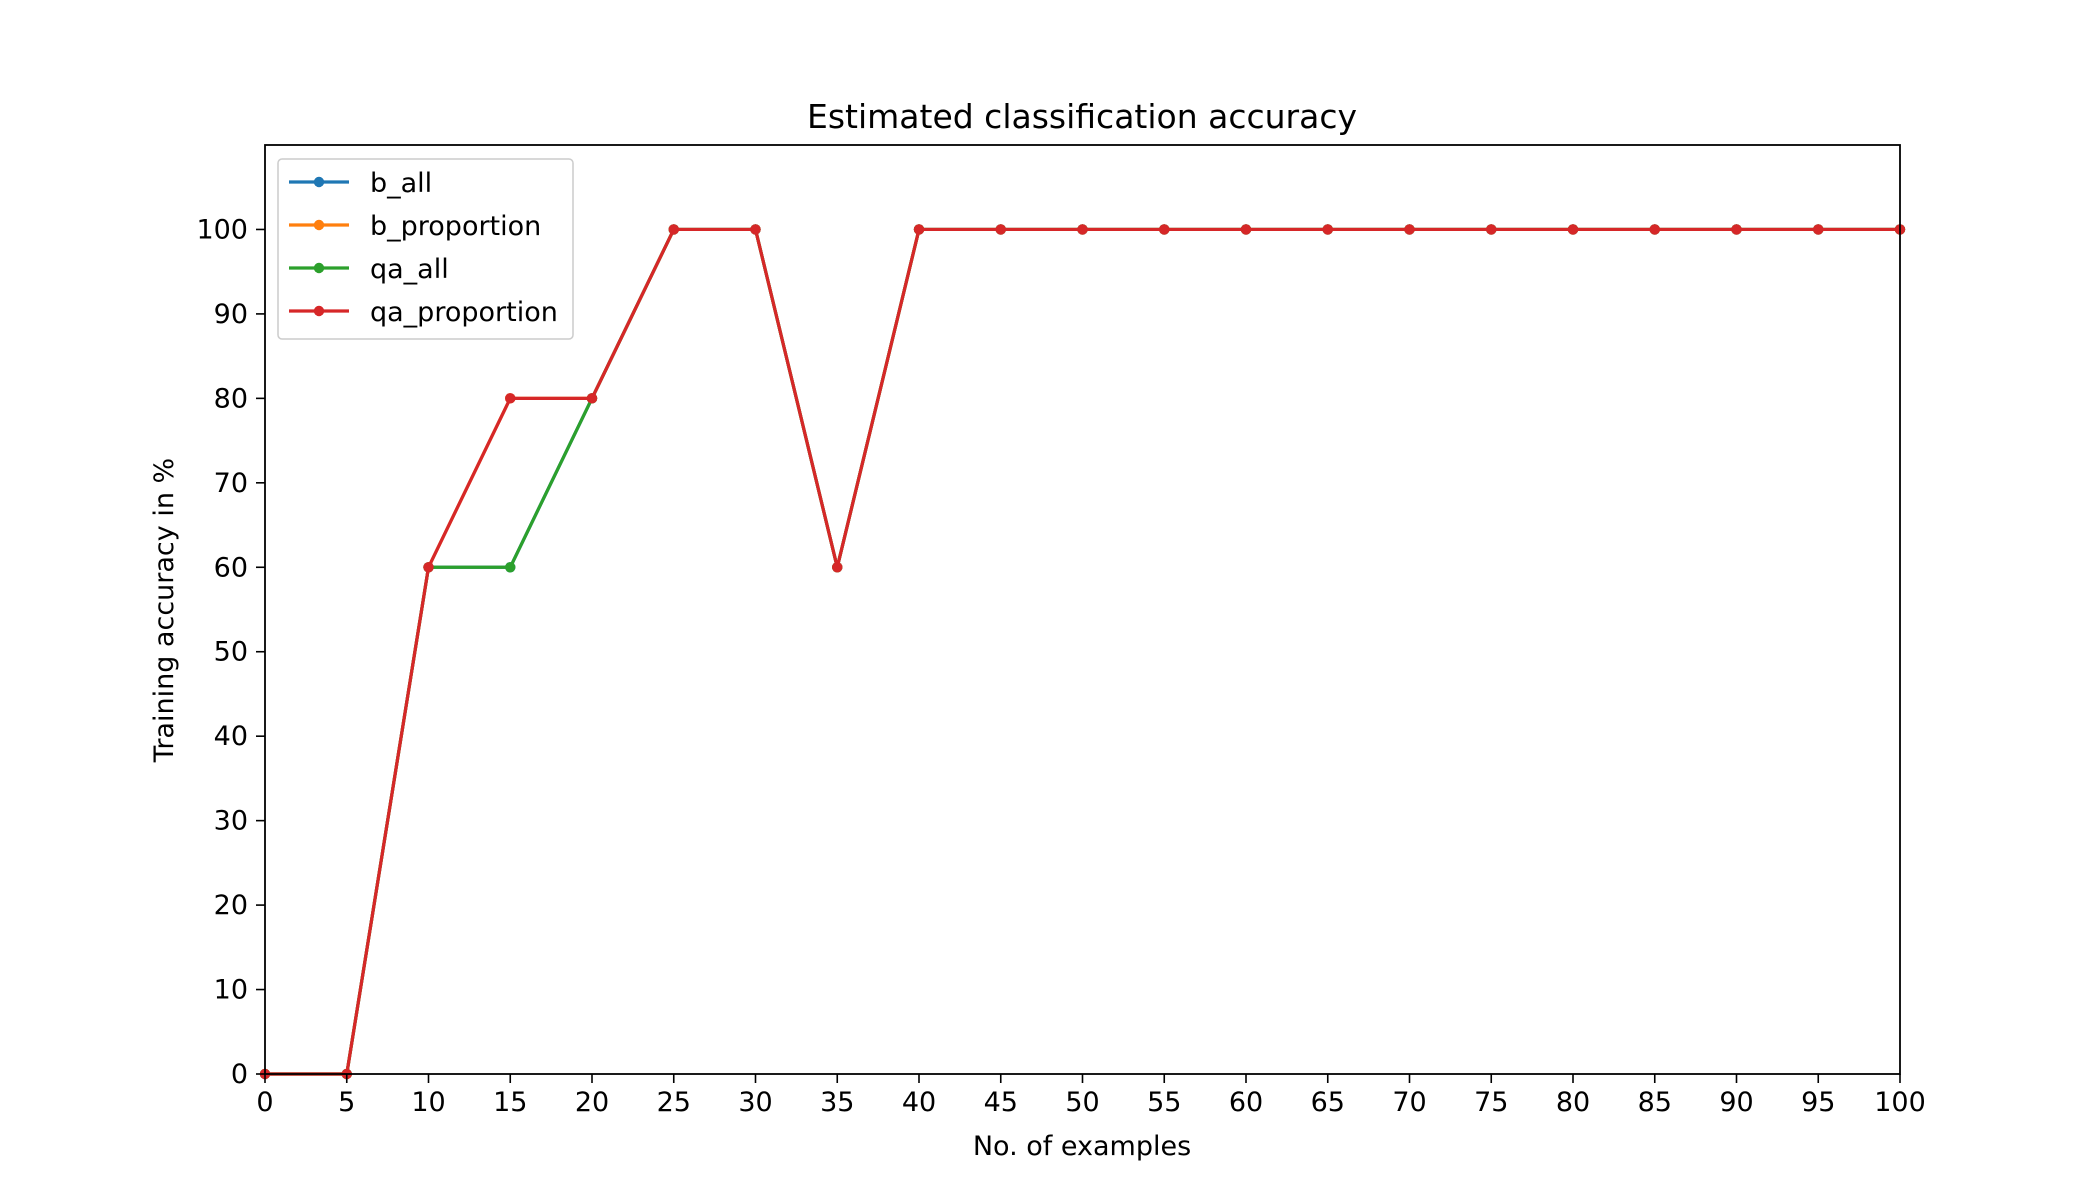 This screenshot has height=1200, width=2100. I want to click on x-tick-label: 75, so click(1491, 1102).